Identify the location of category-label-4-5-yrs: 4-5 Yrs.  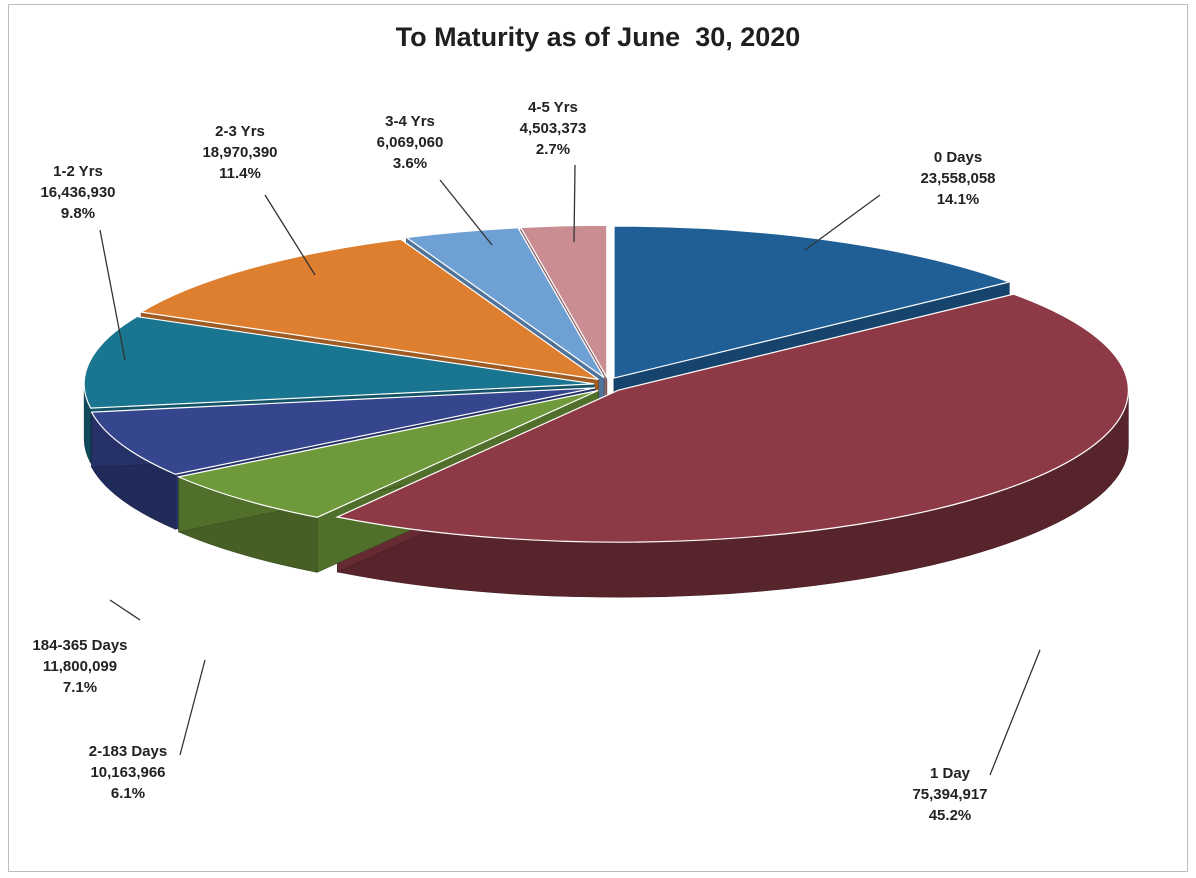
(553, 107).